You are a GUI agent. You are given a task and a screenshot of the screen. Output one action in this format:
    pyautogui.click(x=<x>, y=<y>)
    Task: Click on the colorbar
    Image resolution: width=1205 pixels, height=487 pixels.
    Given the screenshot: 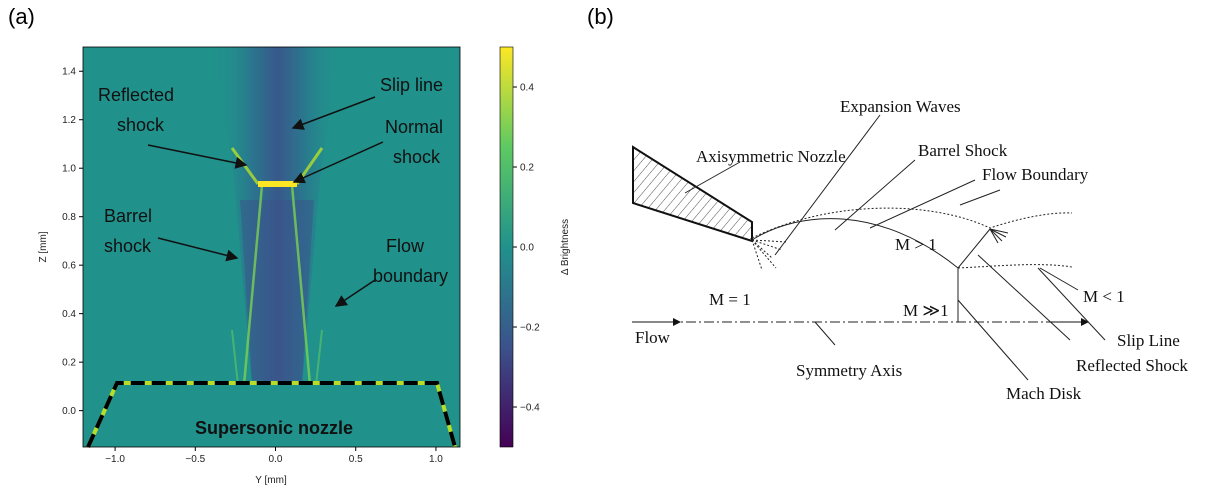 What is the action you would take?
    pyautogui.click(x=506, y=247)
    